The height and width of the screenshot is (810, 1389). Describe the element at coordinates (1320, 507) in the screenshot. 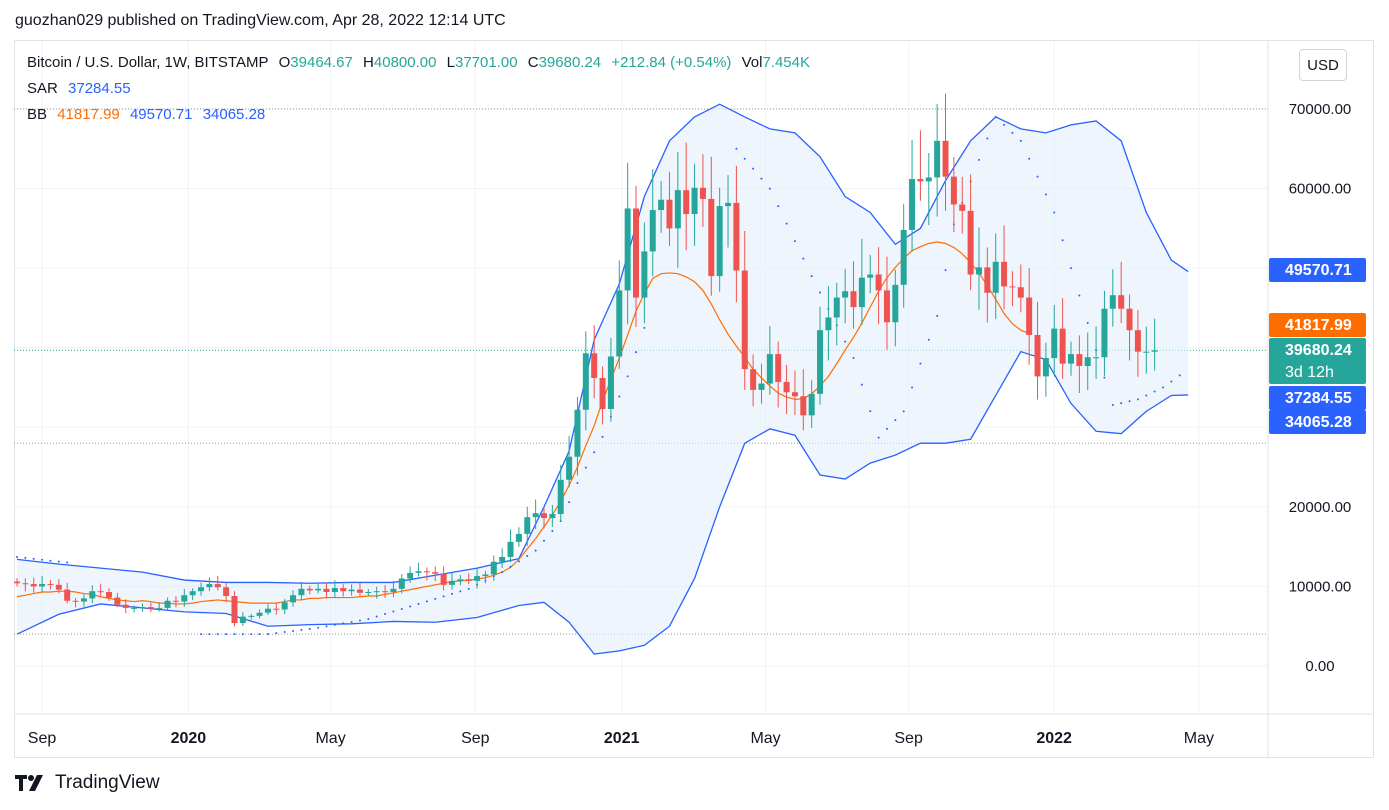

I see `y-tick-label: 20000.00` at that location.